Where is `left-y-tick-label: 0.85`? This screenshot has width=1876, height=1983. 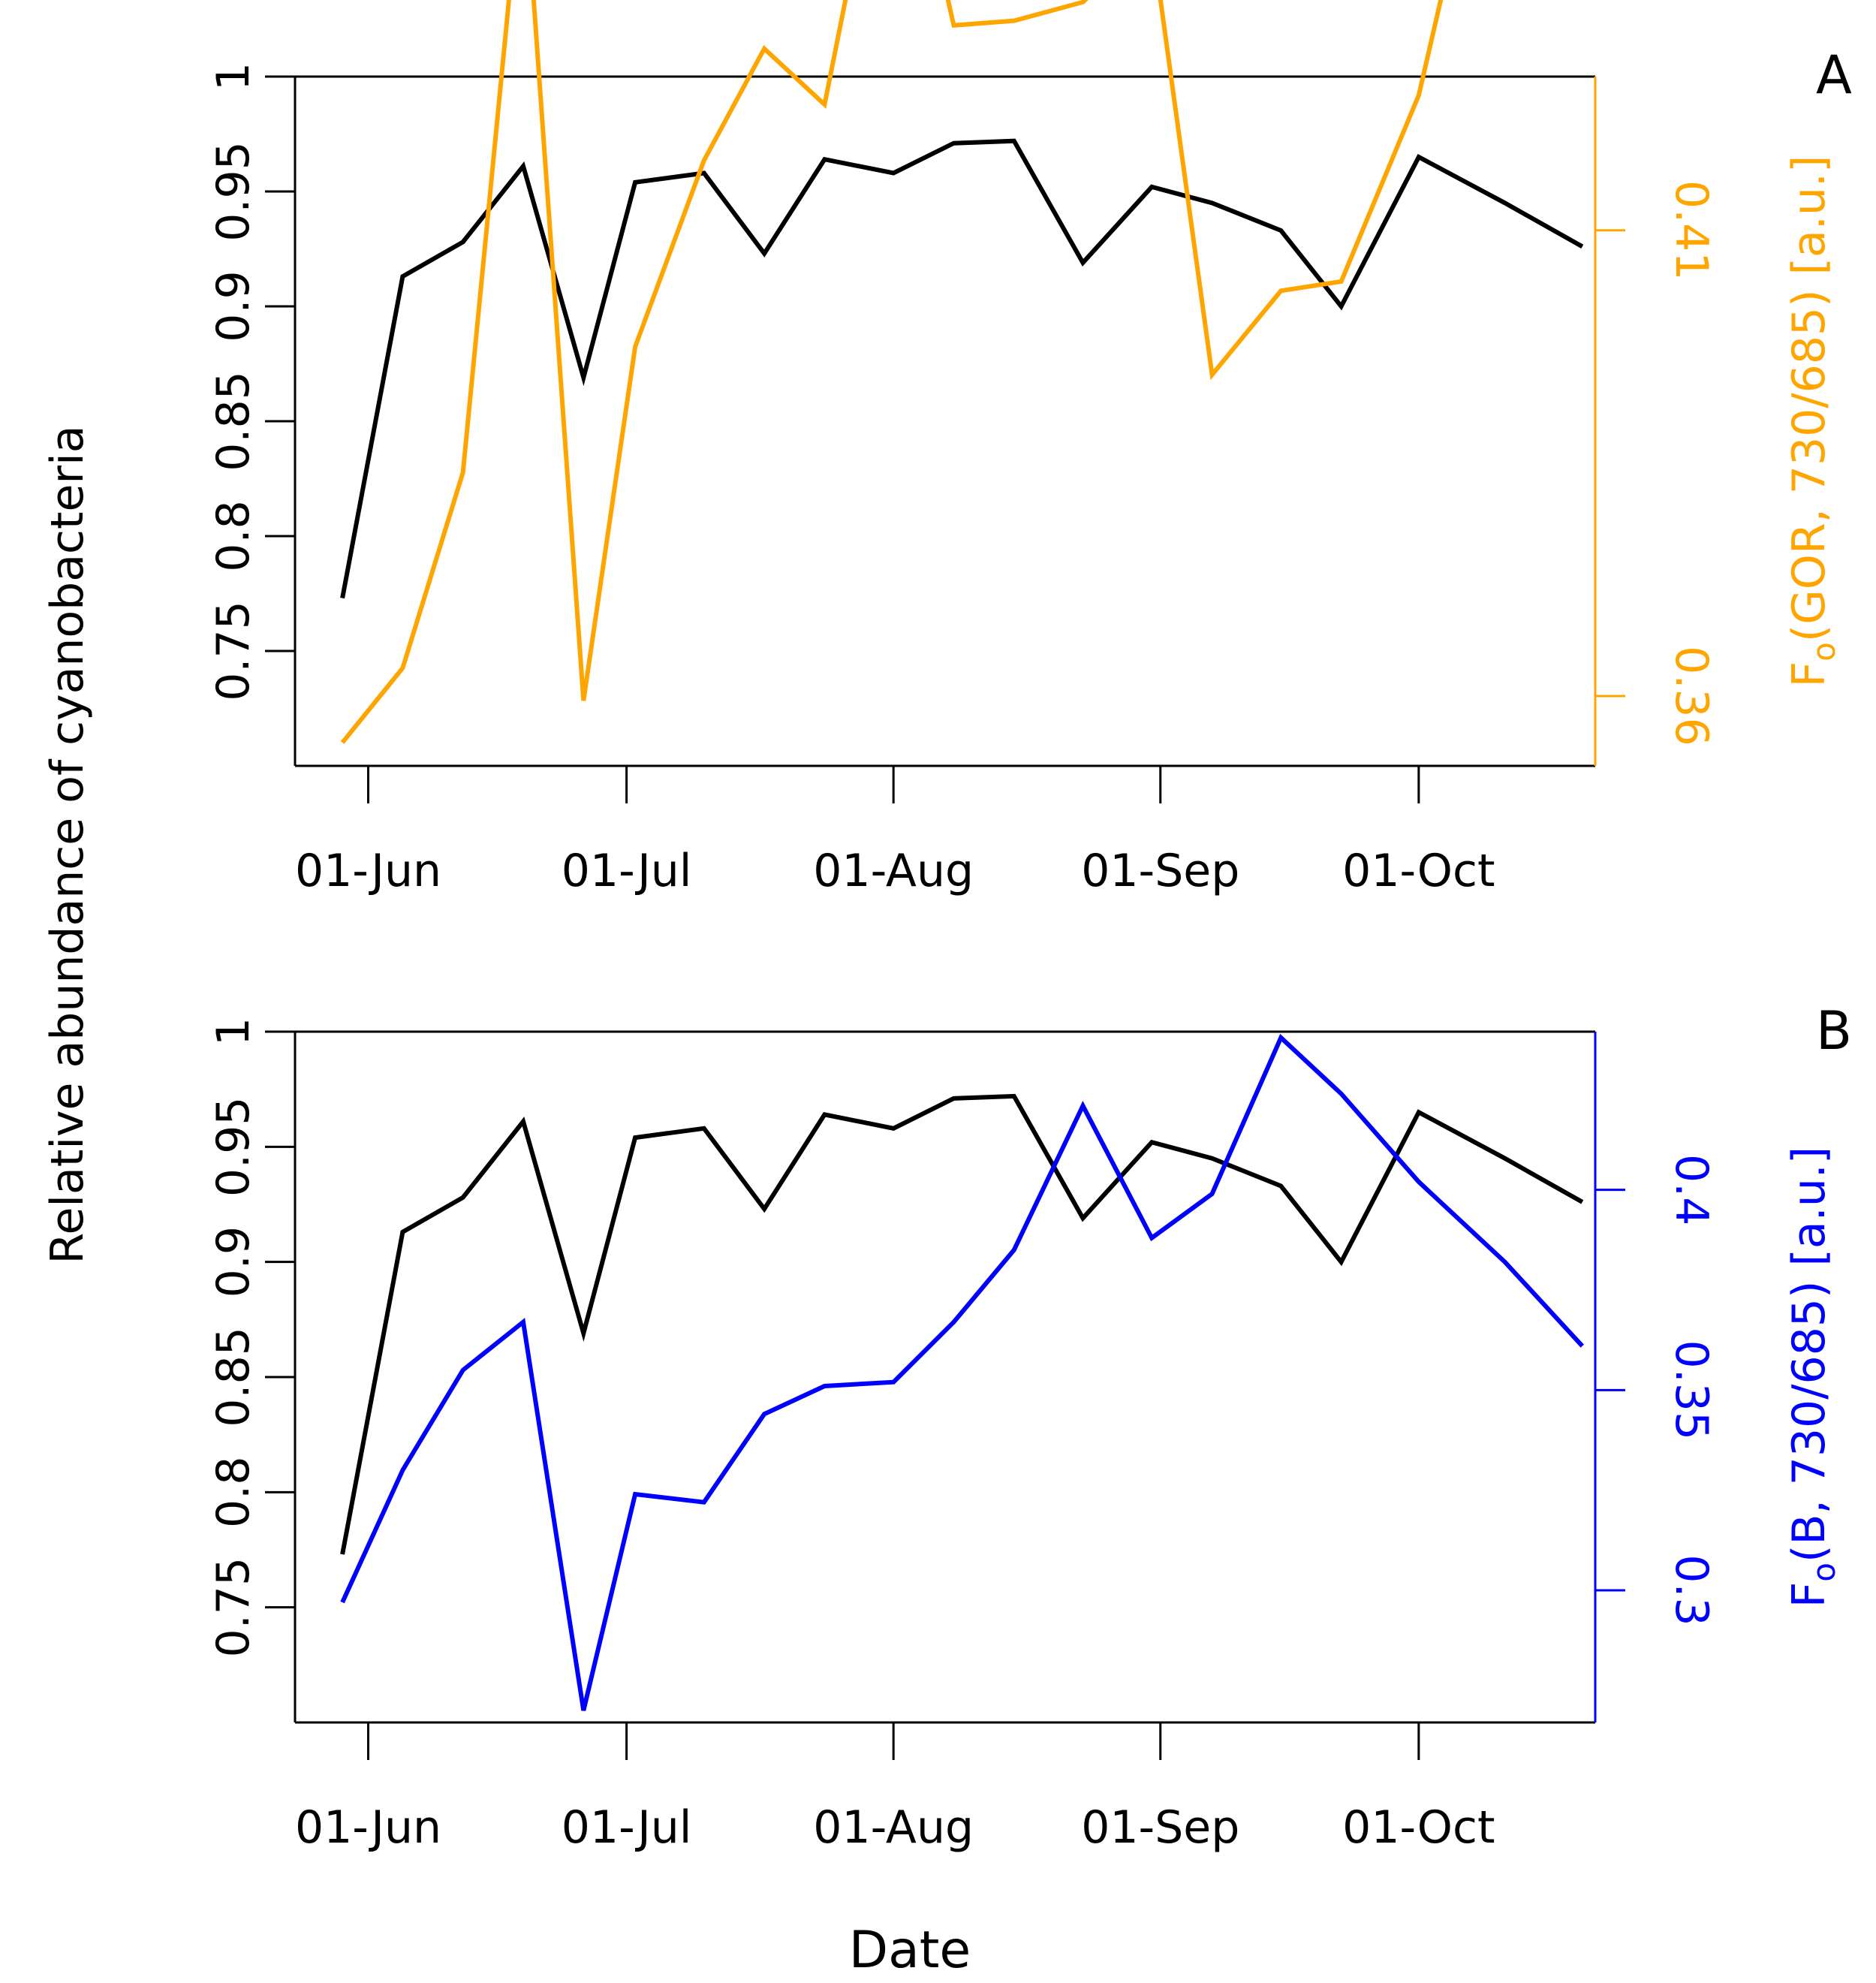 left-y-tick-label: 0.85 is located at coordinates (233, 421).